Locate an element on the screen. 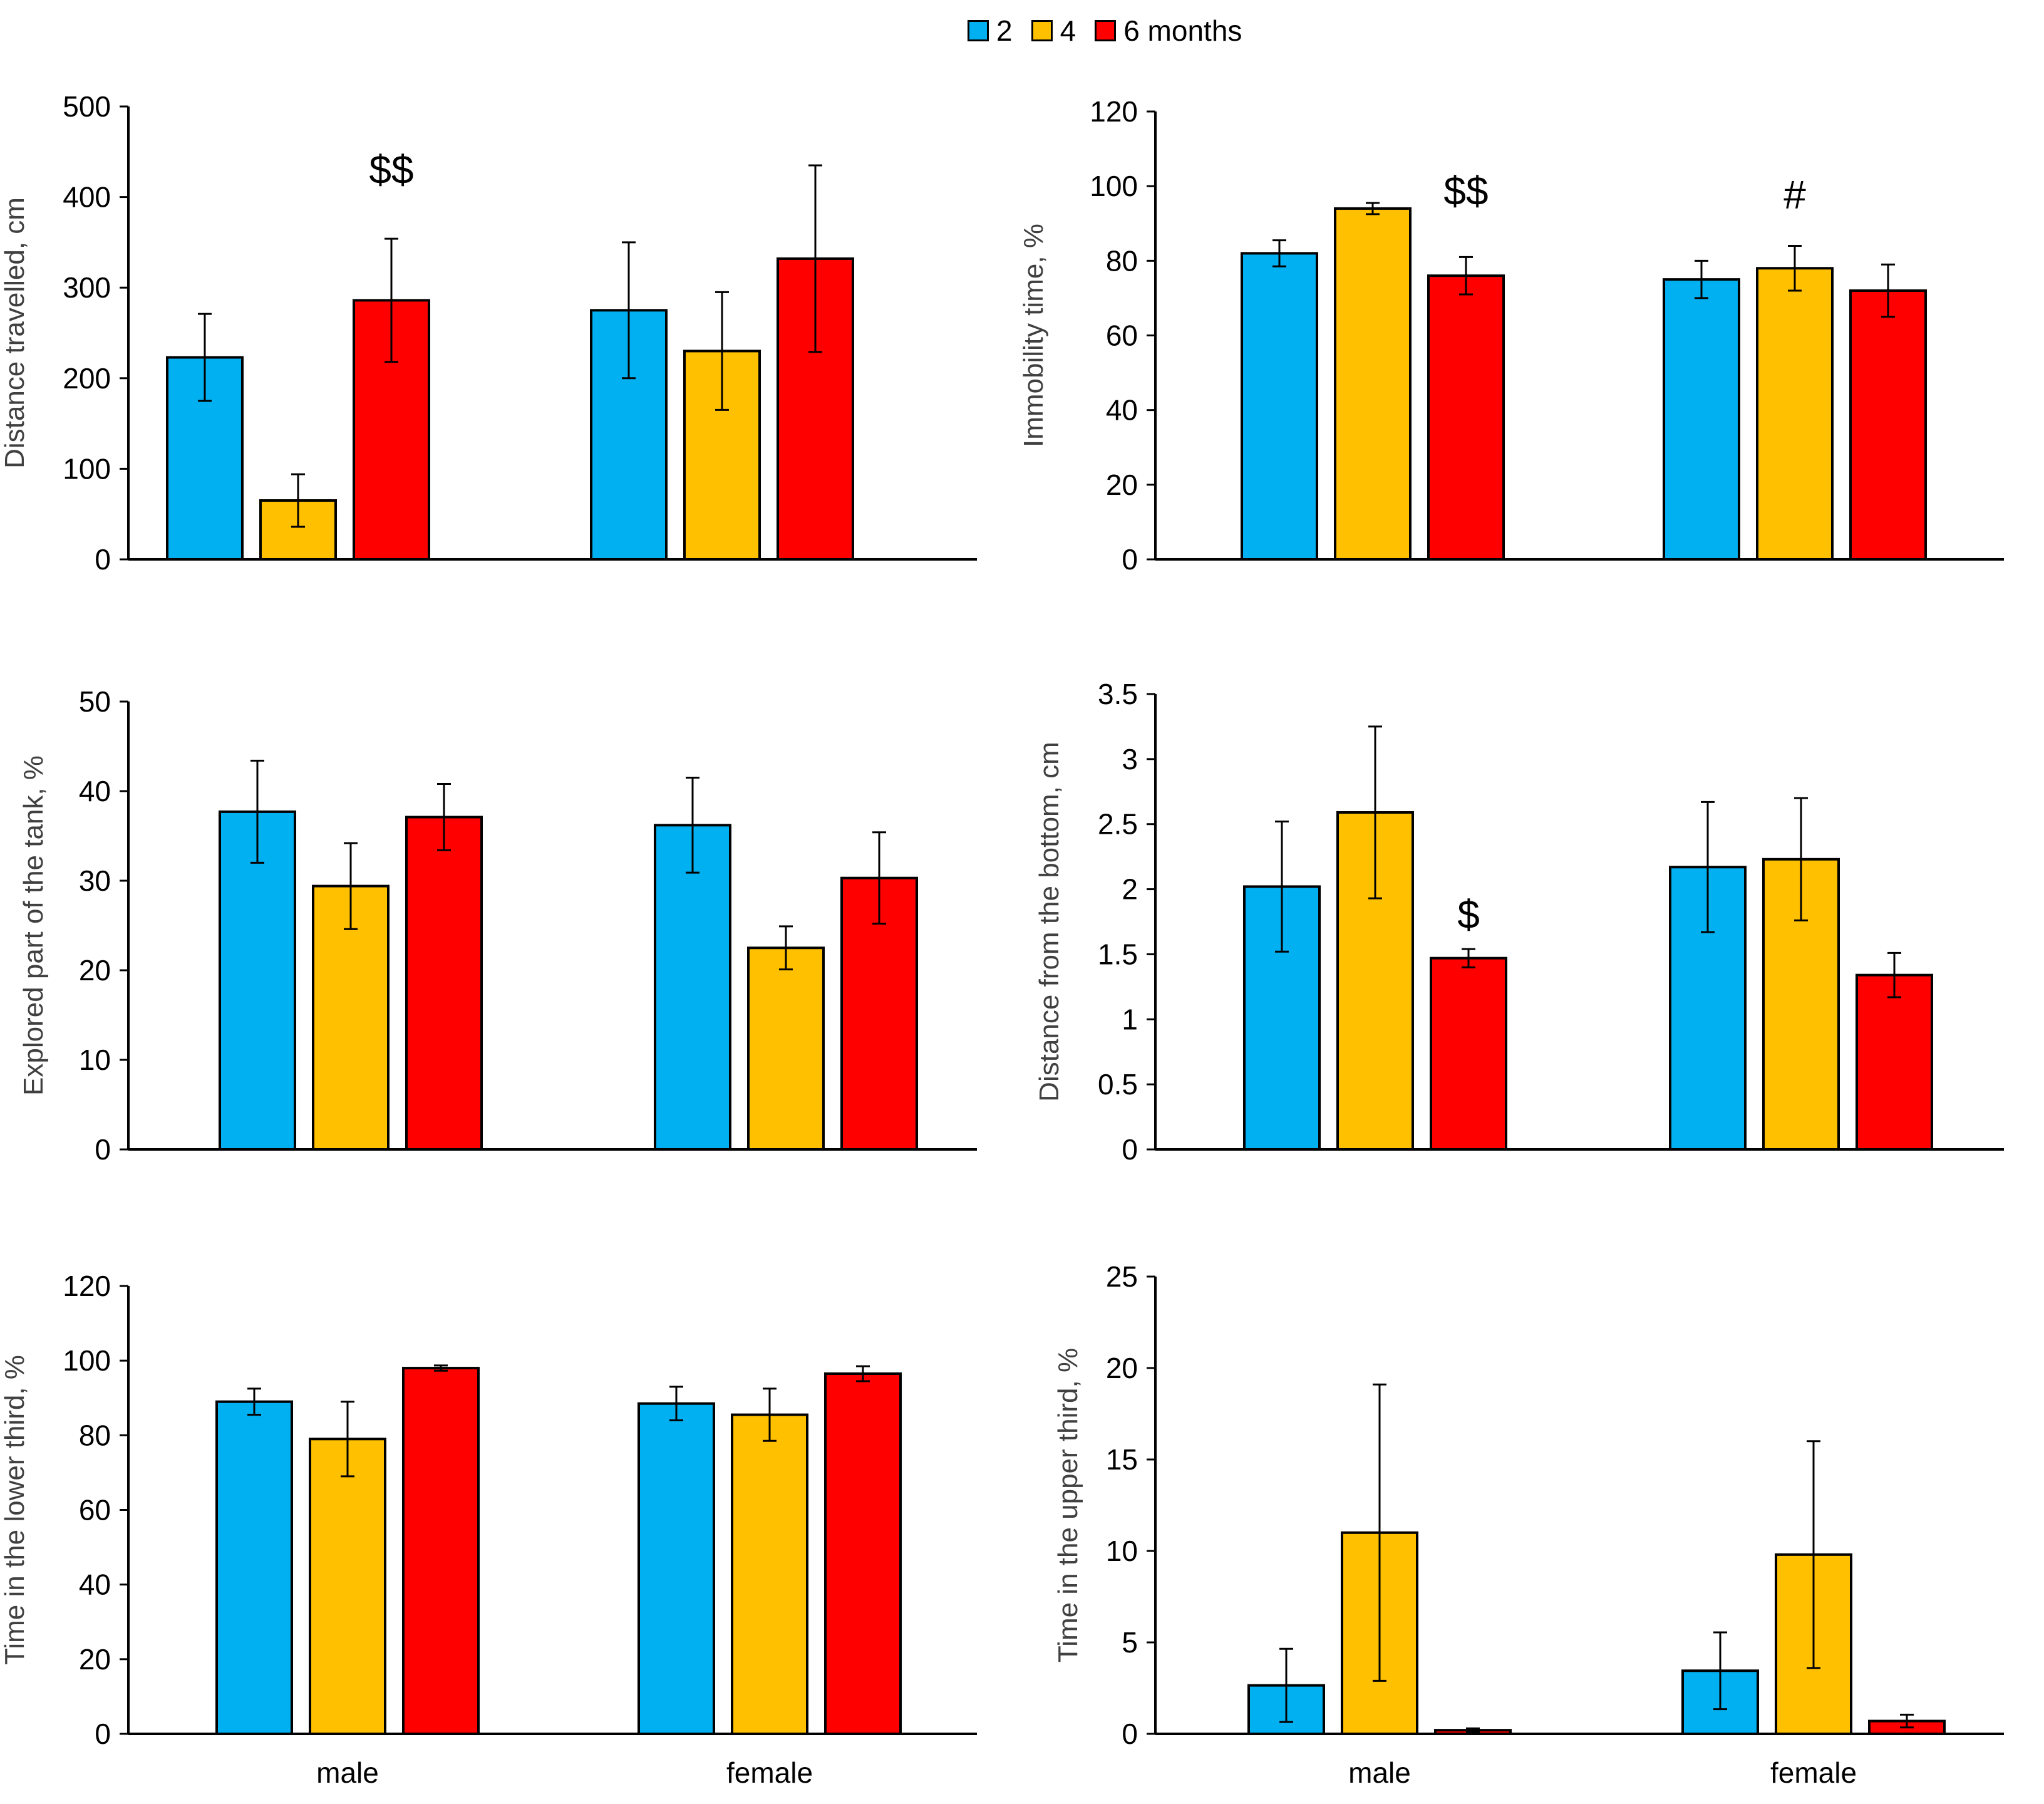 This screenshot has height=1804, width=2044. panel5-y-axis-label: Time in the lower third, % is located at coordinates (15, 1510).